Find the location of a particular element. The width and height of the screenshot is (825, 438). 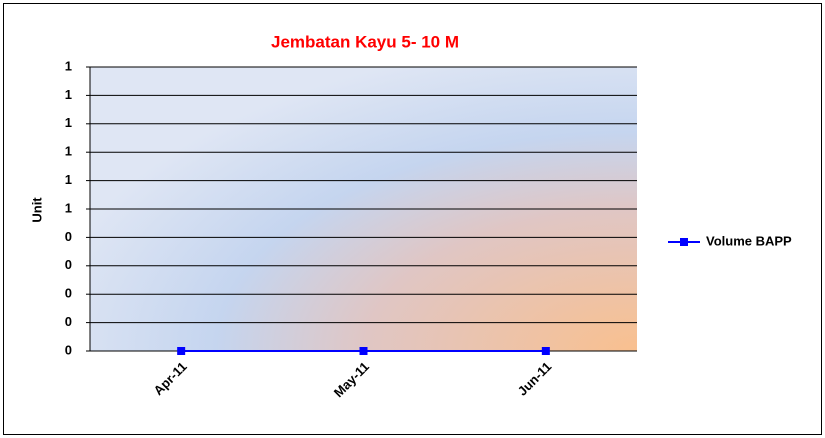

legend-marker is located at coordinates (684, 242).